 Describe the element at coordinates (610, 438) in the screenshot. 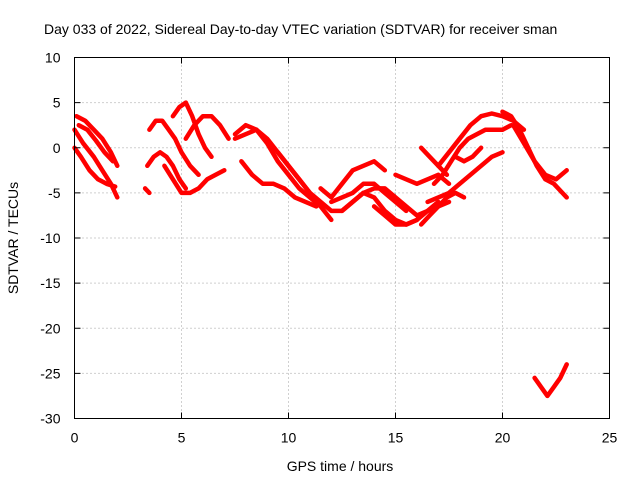

I see `x-tick-label: 25` at that location.